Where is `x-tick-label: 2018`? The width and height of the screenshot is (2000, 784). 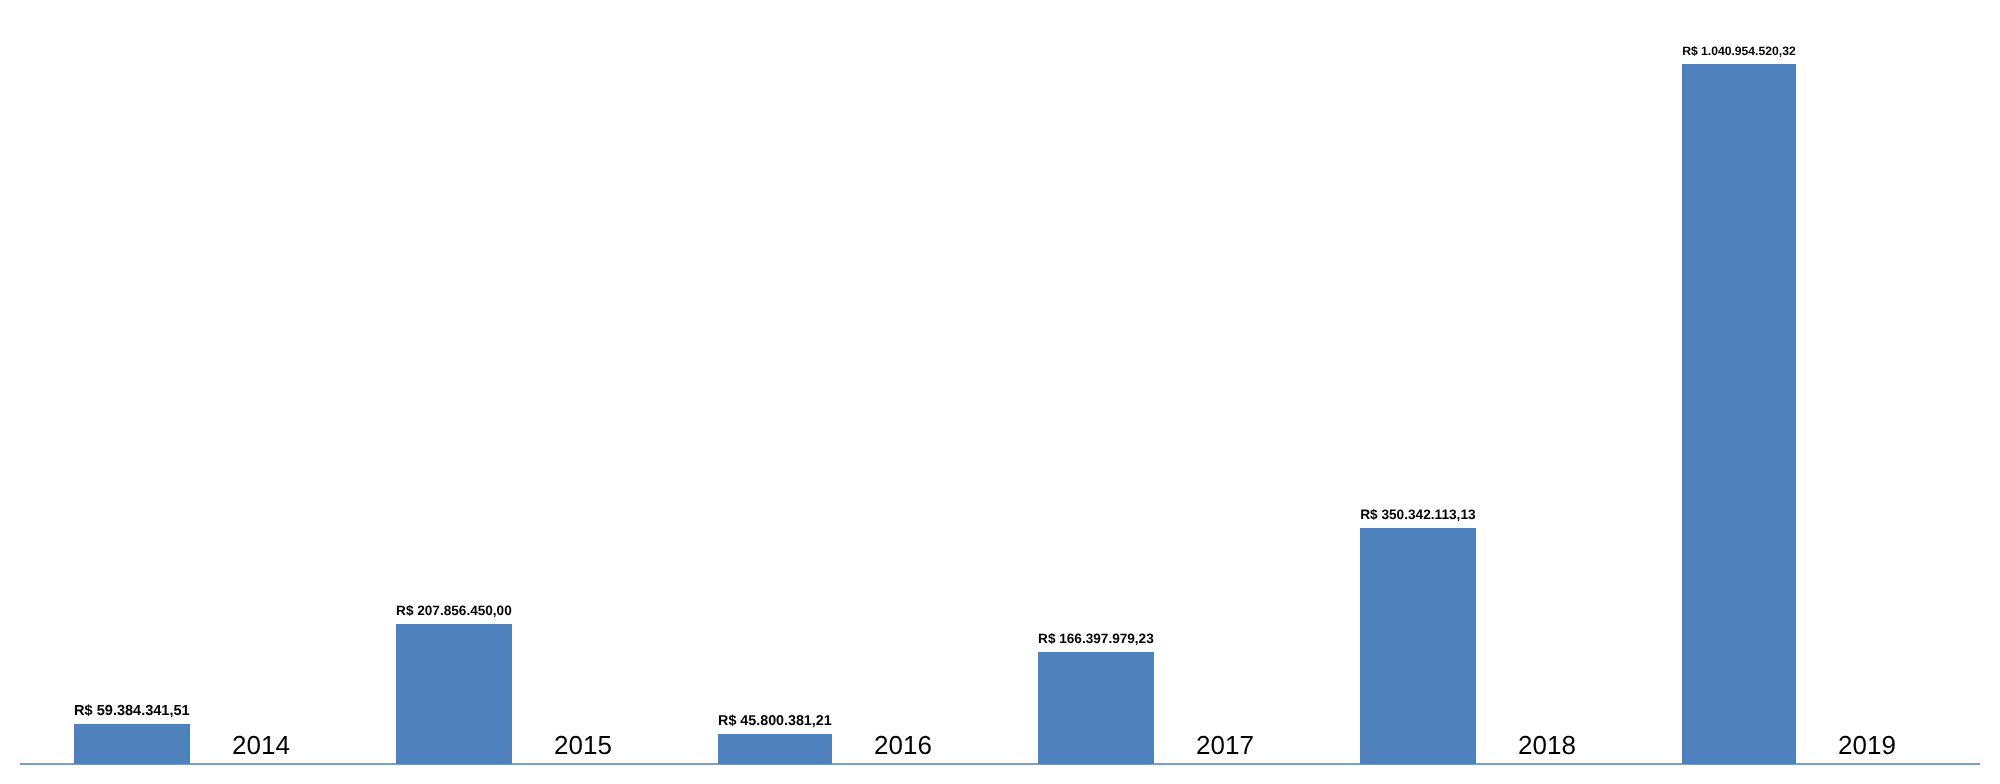 x-tick-label: 2018 is located at coordinates (1547, 745).